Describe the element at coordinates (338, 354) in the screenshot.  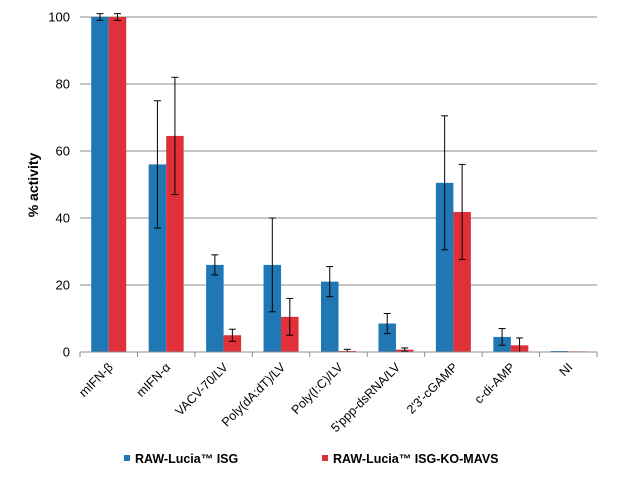
I see `x-axis` at that location.